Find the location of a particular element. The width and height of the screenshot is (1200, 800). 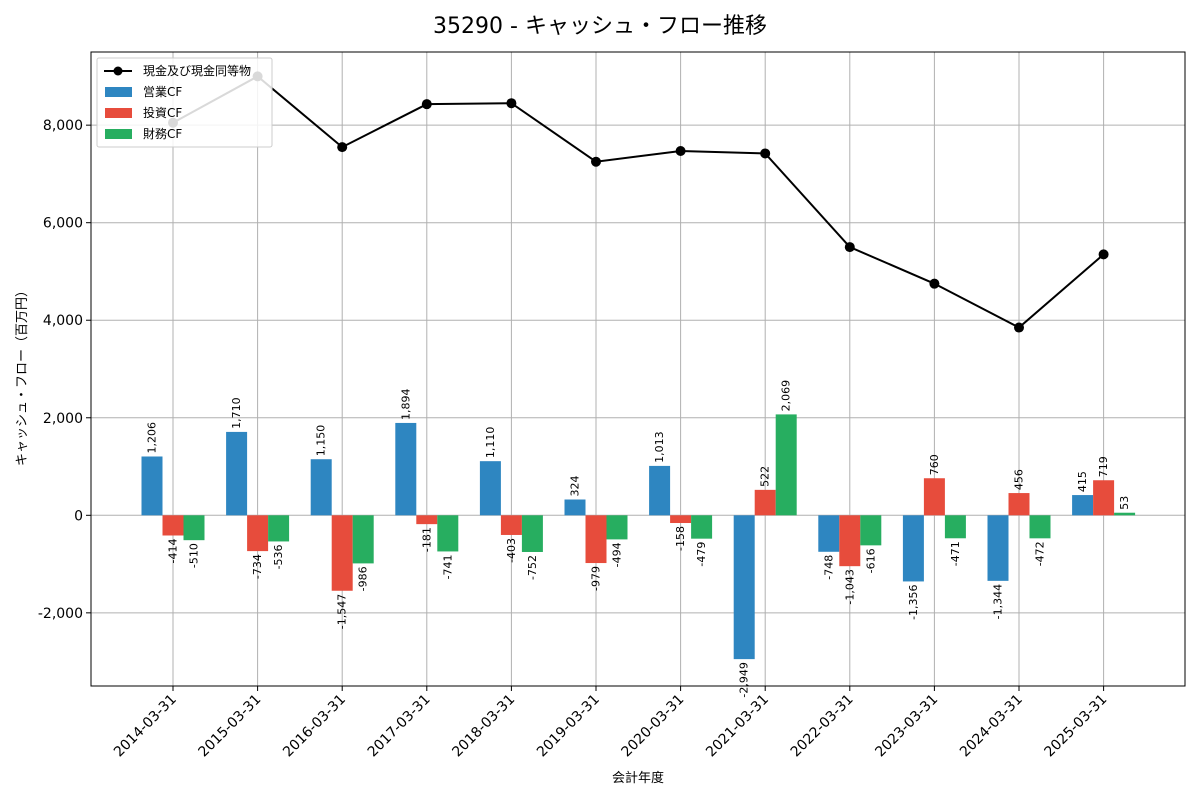

bar-data-label: -158 is located at coordinates (680, 538).